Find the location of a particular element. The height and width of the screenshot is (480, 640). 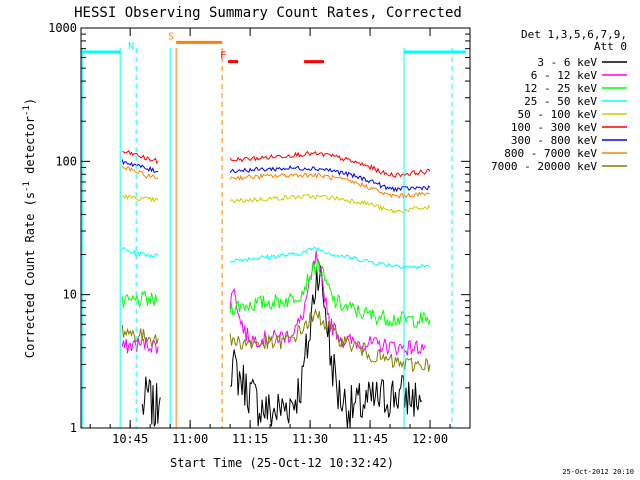

legend-entry-label-2: 12 - 25 keV is located at coordinates (560, 88).